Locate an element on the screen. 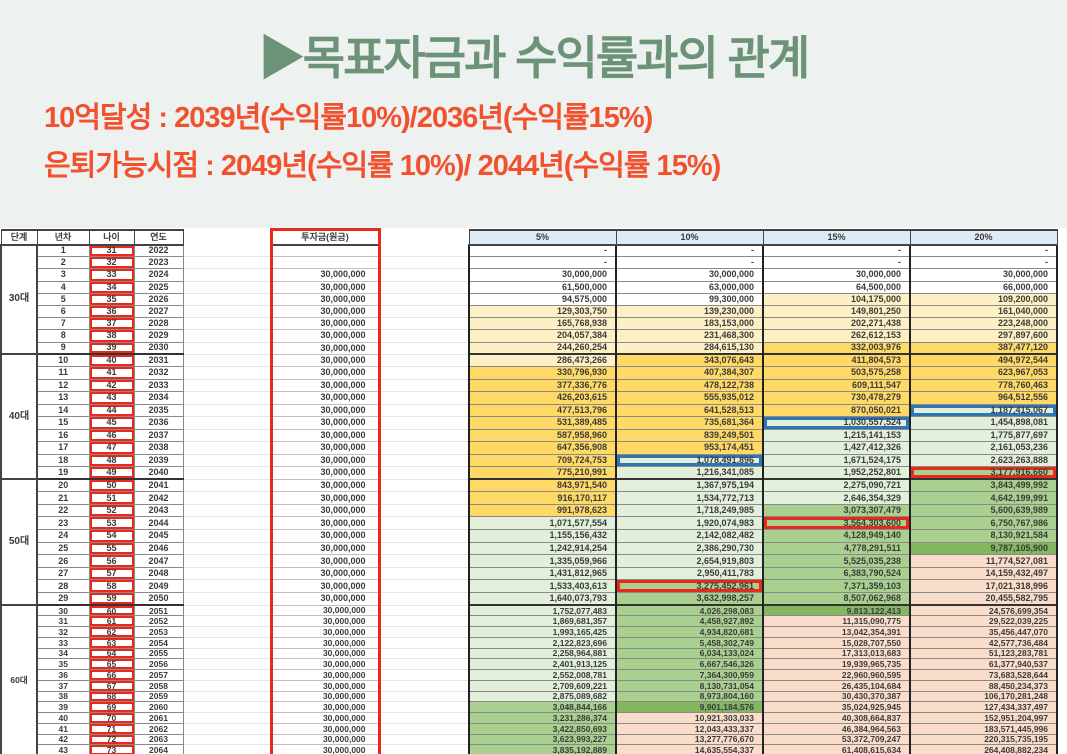 This screenshot has height=754, width=1067. cell-value-20%: 1,775,877,697 is located at coordinates (983, 435).